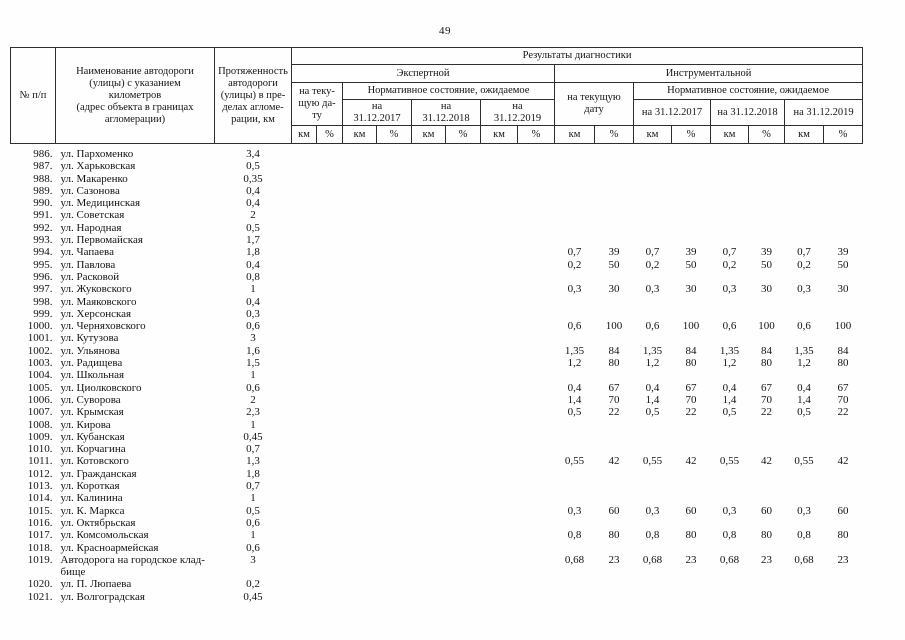  What do you see at coordinates (94, 461) in the screenshot?
I see `street-name: ул. Котовского` at bounding box center [94, 461].